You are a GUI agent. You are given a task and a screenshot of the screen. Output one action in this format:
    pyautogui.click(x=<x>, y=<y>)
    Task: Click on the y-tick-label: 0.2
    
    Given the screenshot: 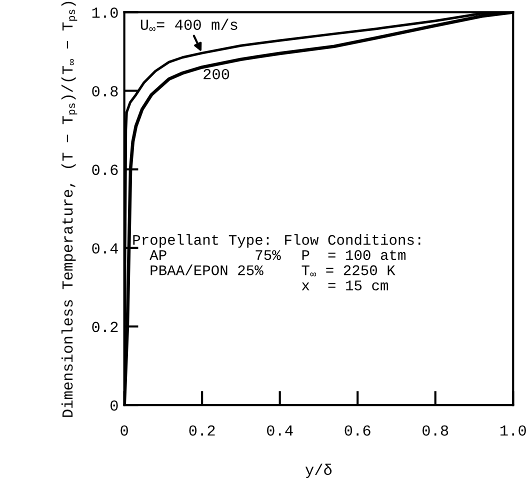 What is the action you would take?
    pyautogui.click(x=105, y=327)
    